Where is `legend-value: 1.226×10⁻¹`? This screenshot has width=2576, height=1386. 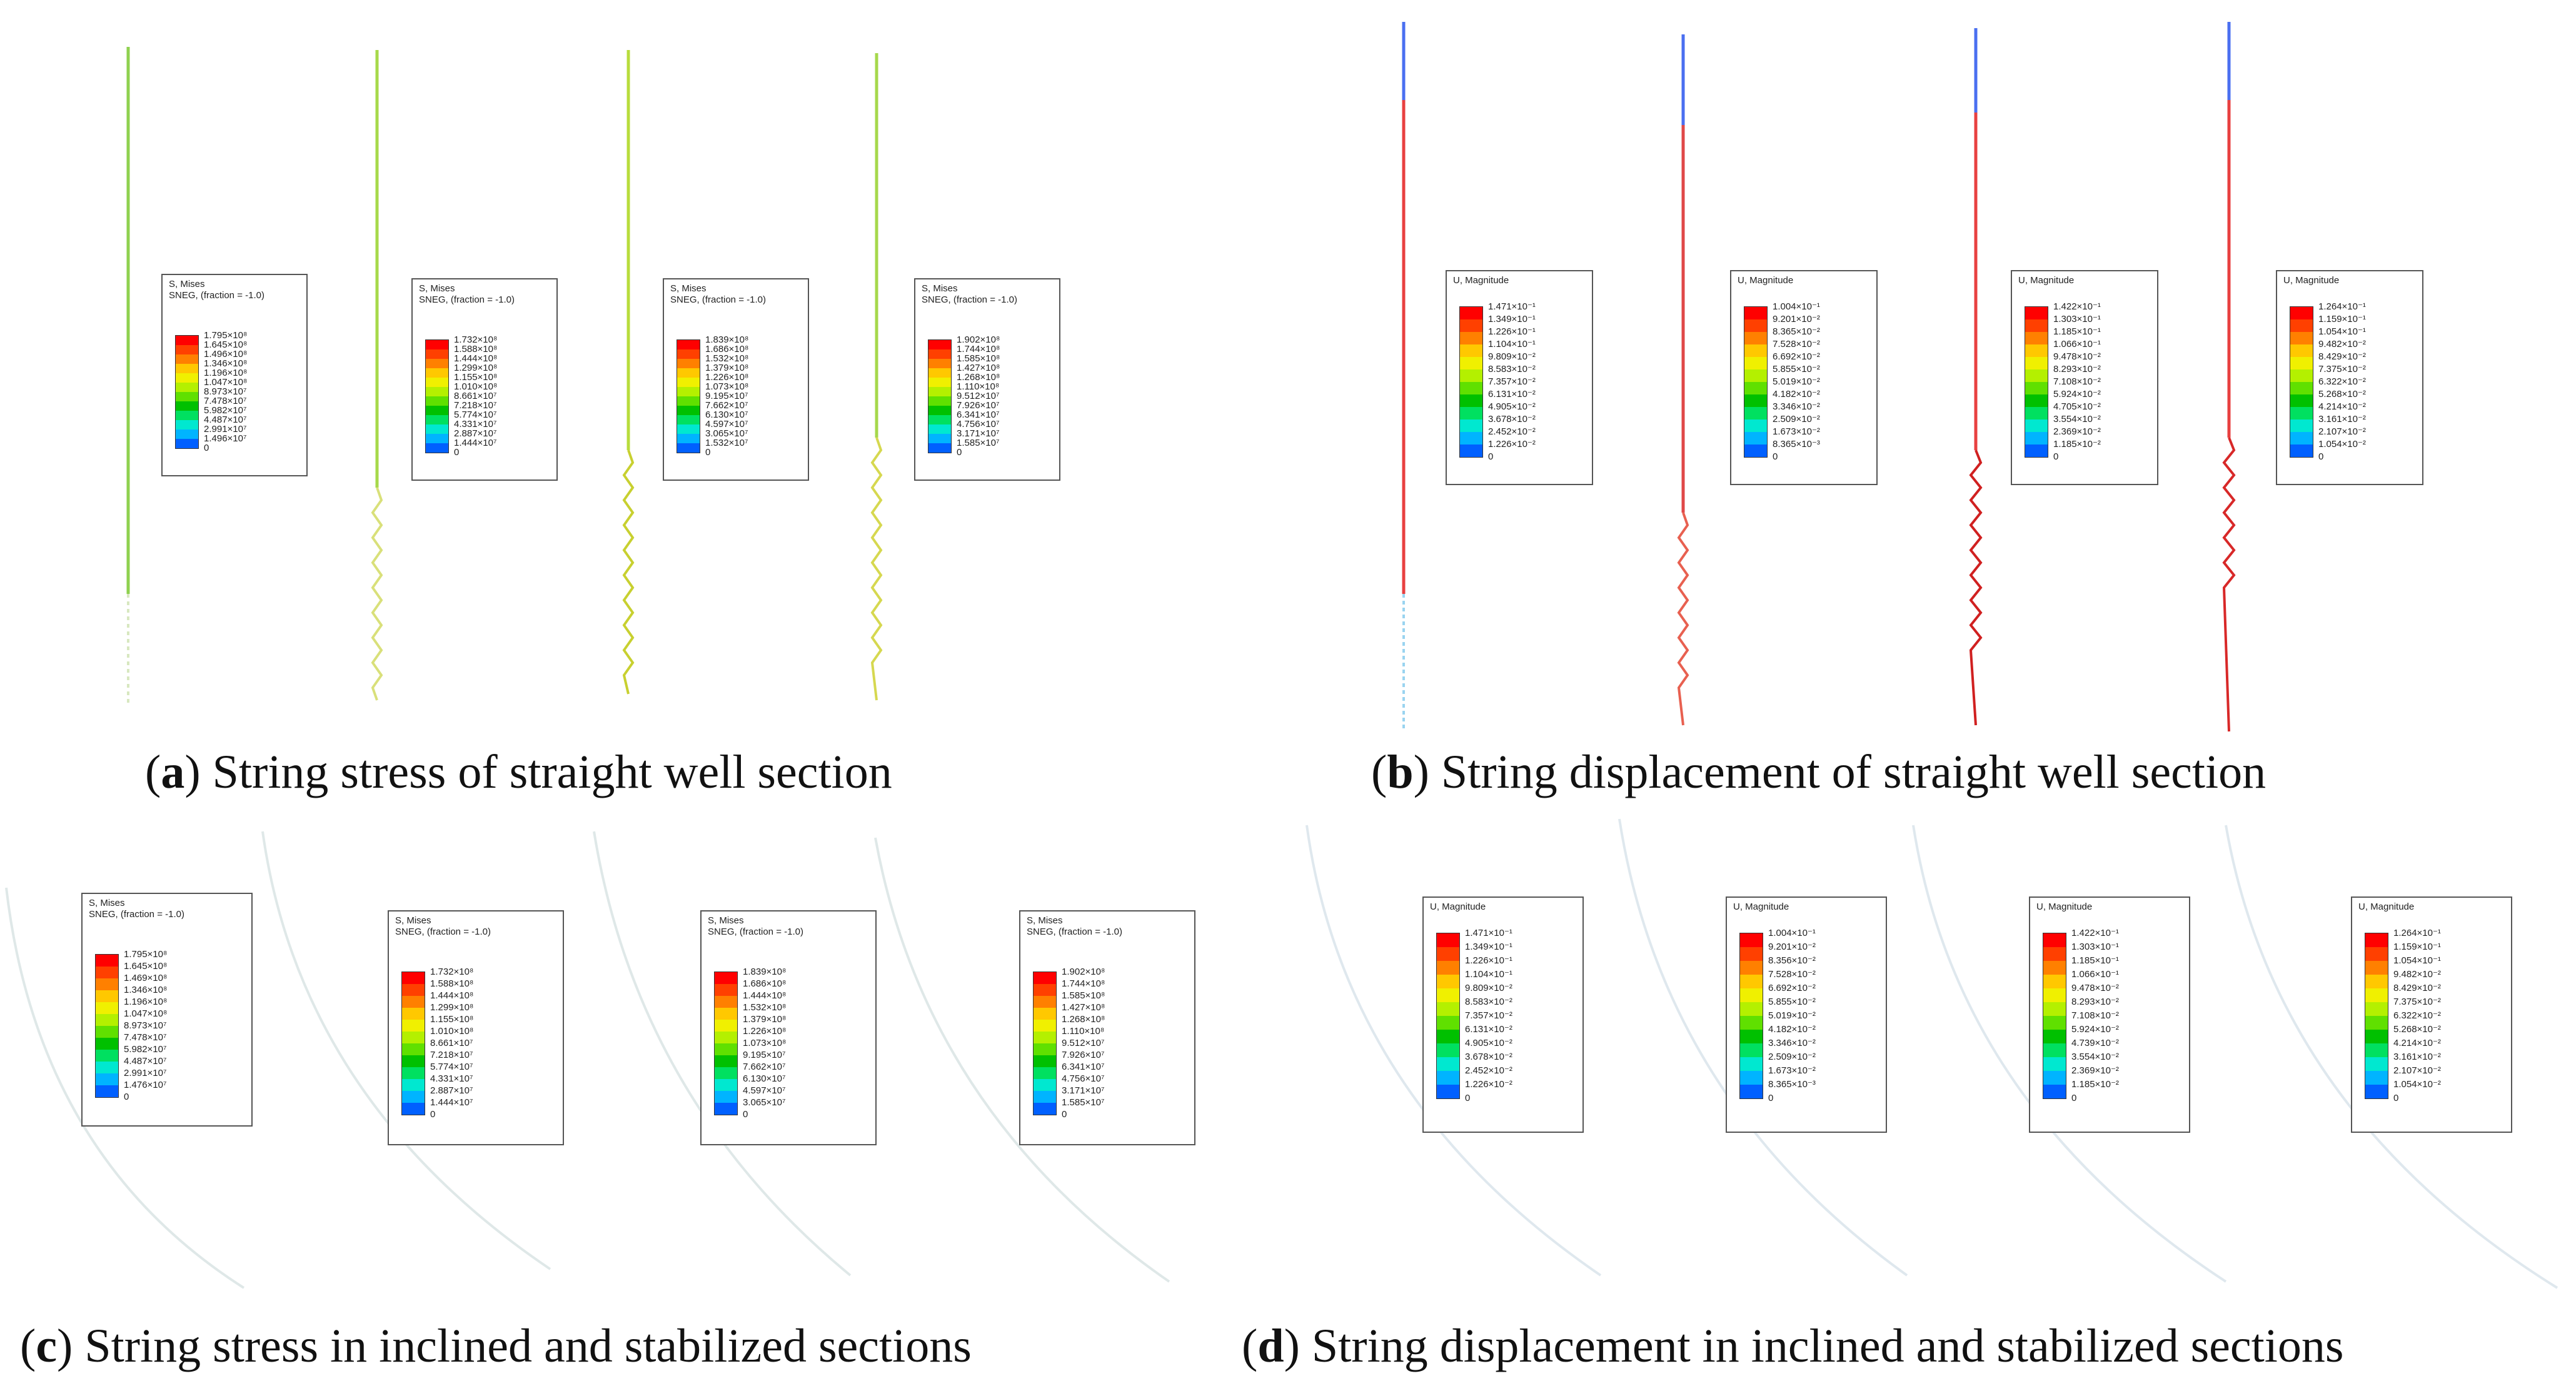
legend-value: 1.226×10⁻¹ is located at coordinates (1512, 331).